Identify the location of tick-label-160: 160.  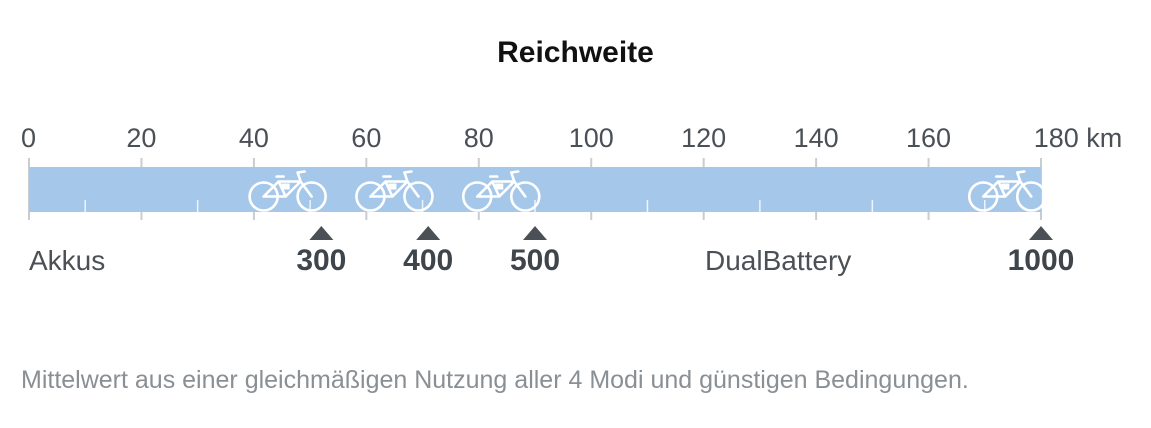
(928, 138).